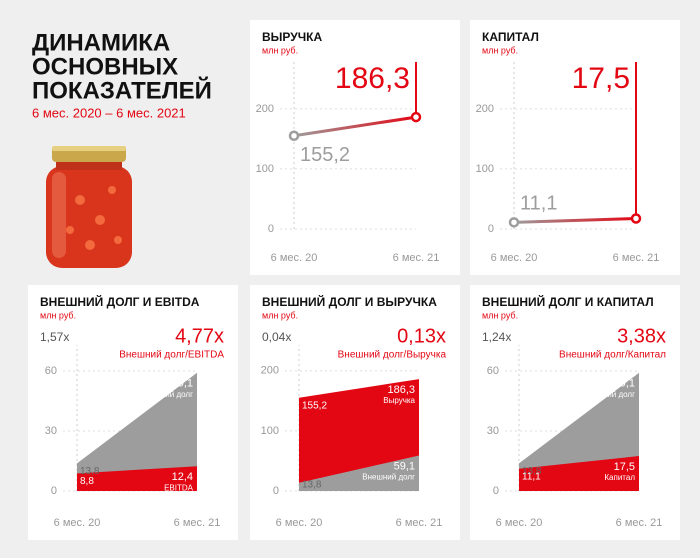 This screenshot has height=558, width=700. I want to click on ratio-name: Внешний долг/Выручка, so click(392, 355).